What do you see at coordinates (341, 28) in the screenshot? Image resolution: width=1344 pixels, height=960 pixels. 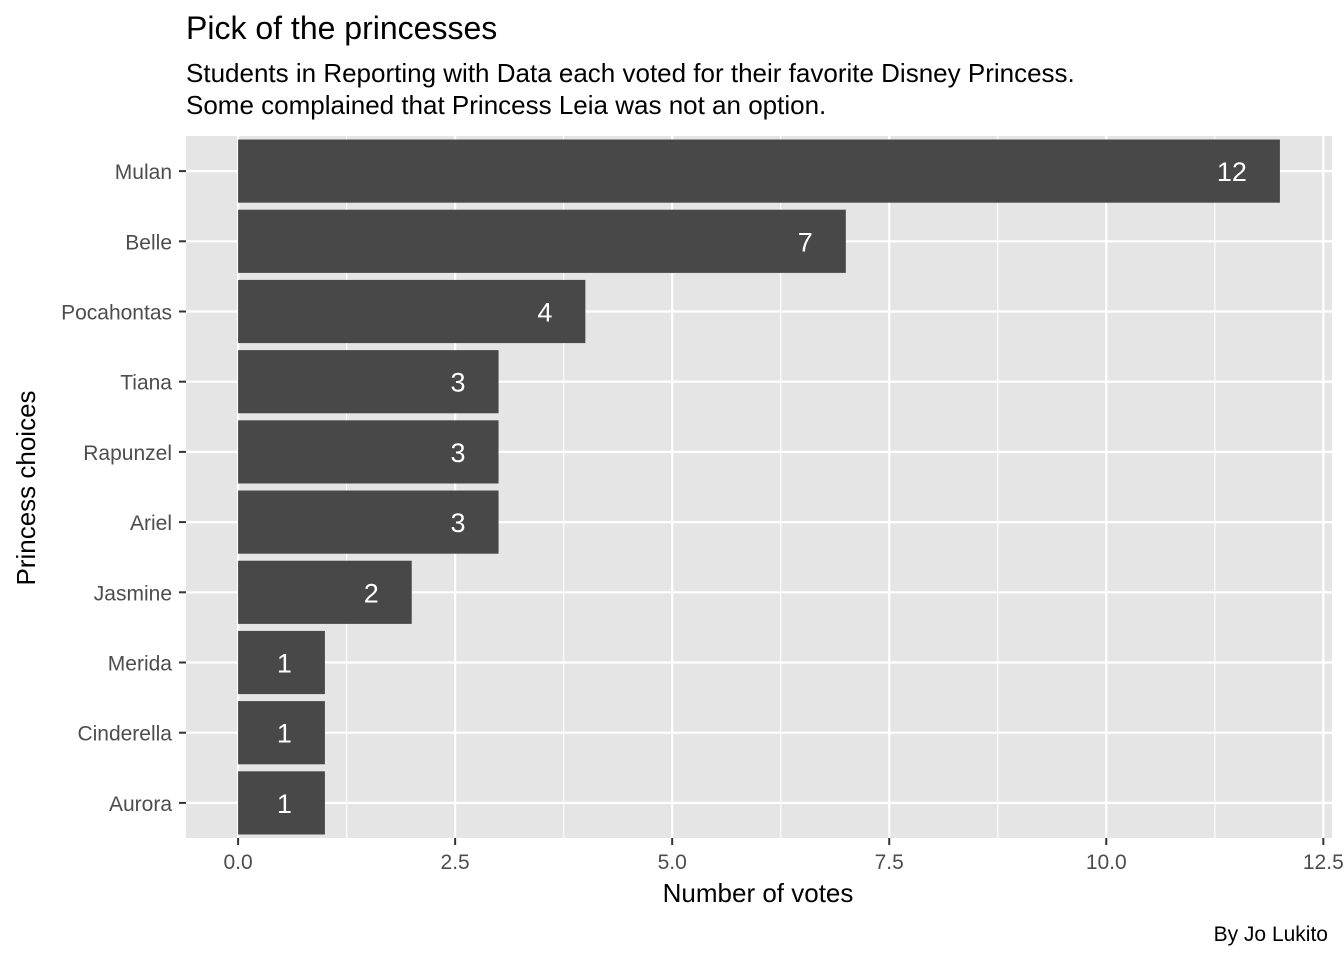 I see `chart-title: Pick of the princesses` at bounding box center [341, 28].